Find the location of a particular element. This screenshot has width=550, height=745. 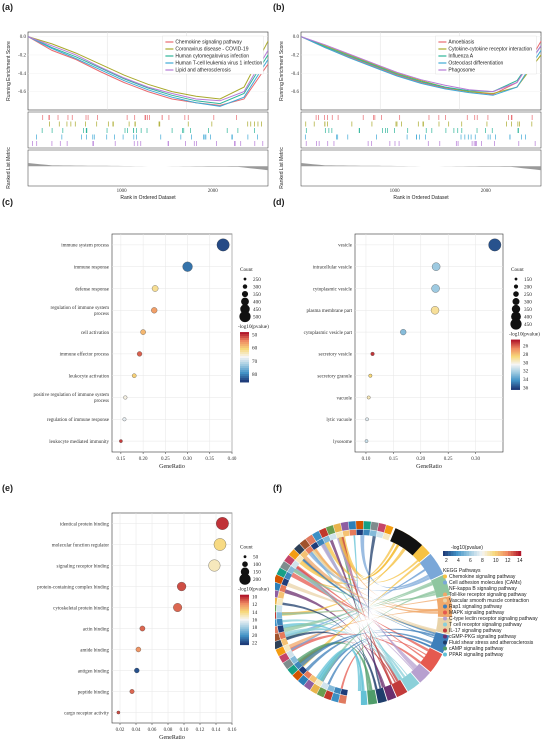

size-legend-label: 450 is located at coordinates (257, 310).